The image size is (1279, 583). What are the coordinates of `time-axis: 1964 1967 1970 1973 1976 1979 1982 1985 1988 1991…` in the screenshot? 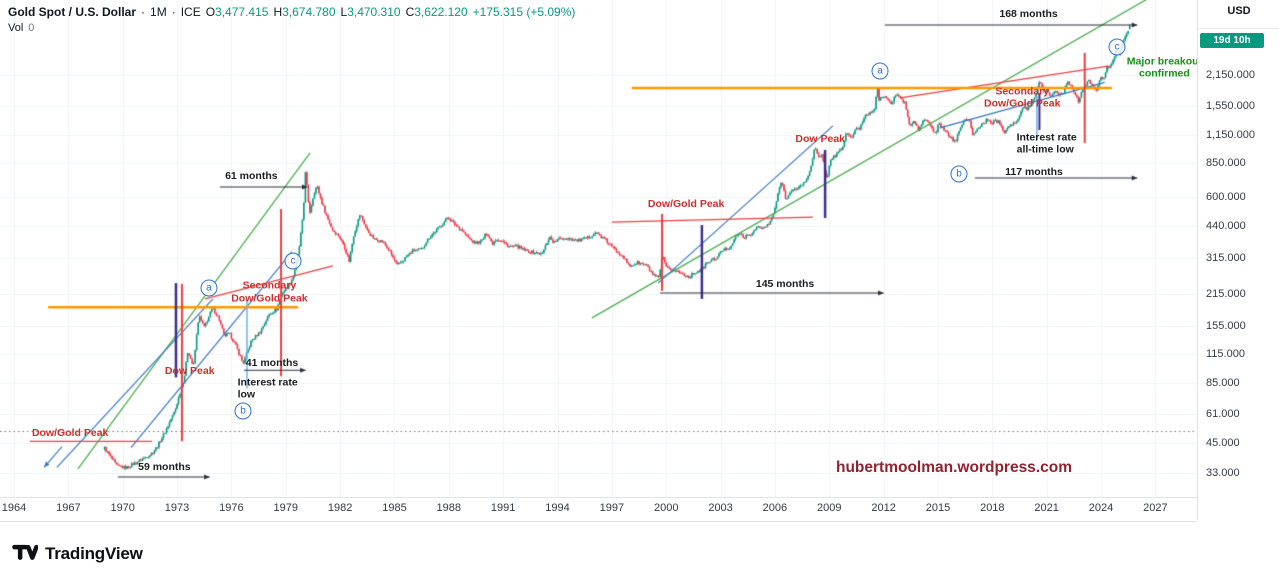 It's located at (598, 509).